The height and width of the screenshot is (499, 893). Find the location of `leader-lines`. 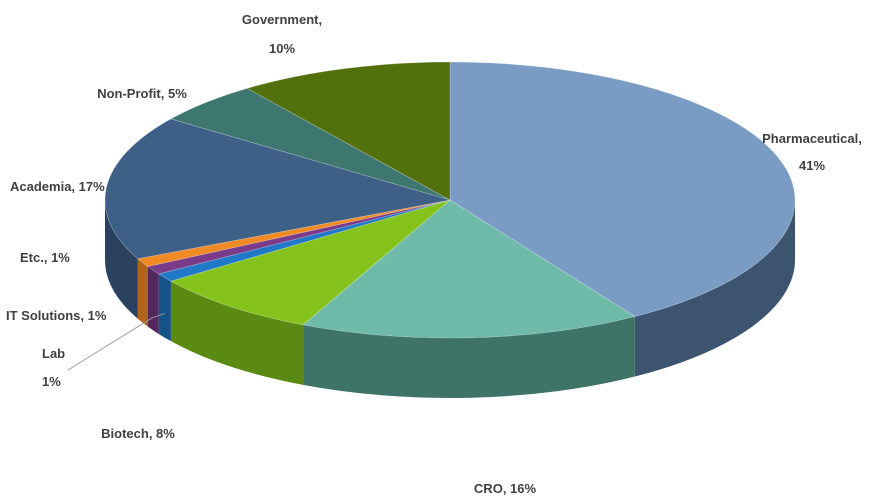

leader-lines is located at coordinates (116, 342).